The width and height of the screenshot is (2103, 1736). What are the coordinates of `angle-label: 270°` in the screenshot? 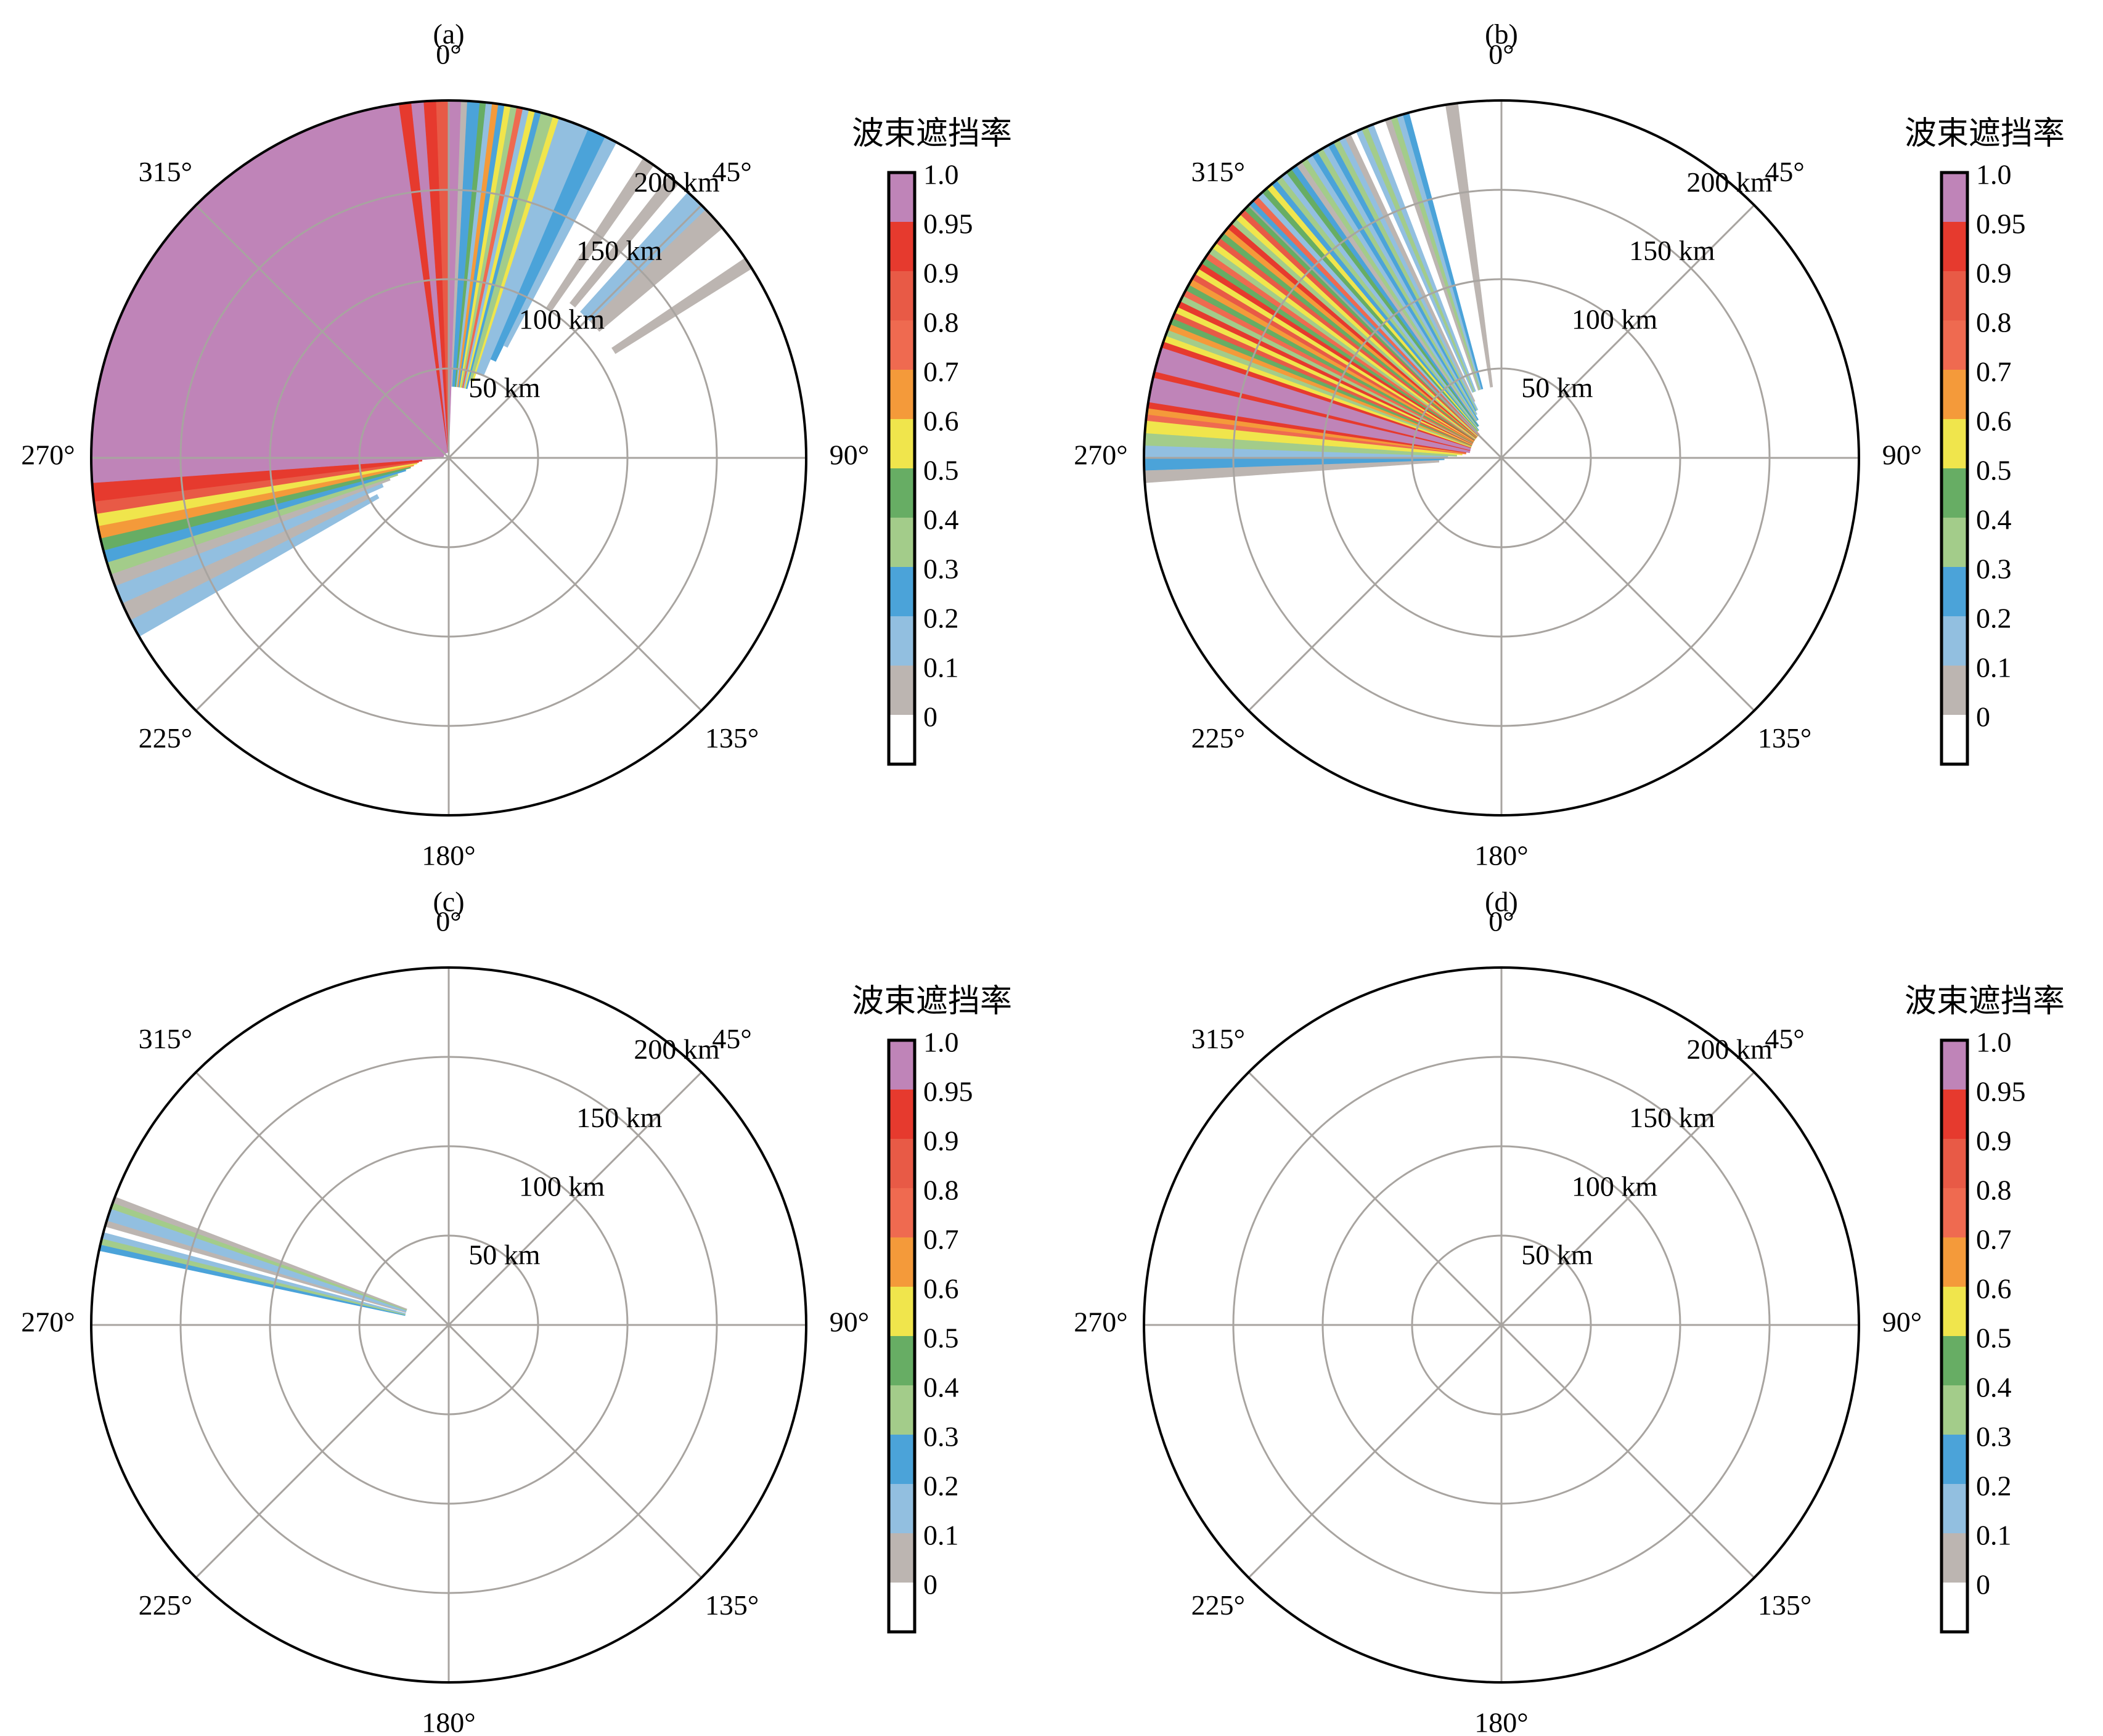 It's located at (48, 455).